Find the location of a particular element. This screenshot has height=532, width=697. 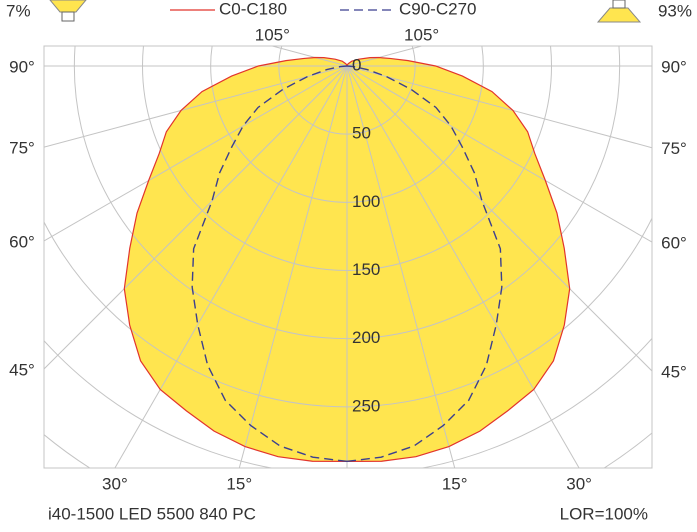

legend-label: C0-C180 is located at coordinates (253, 9).